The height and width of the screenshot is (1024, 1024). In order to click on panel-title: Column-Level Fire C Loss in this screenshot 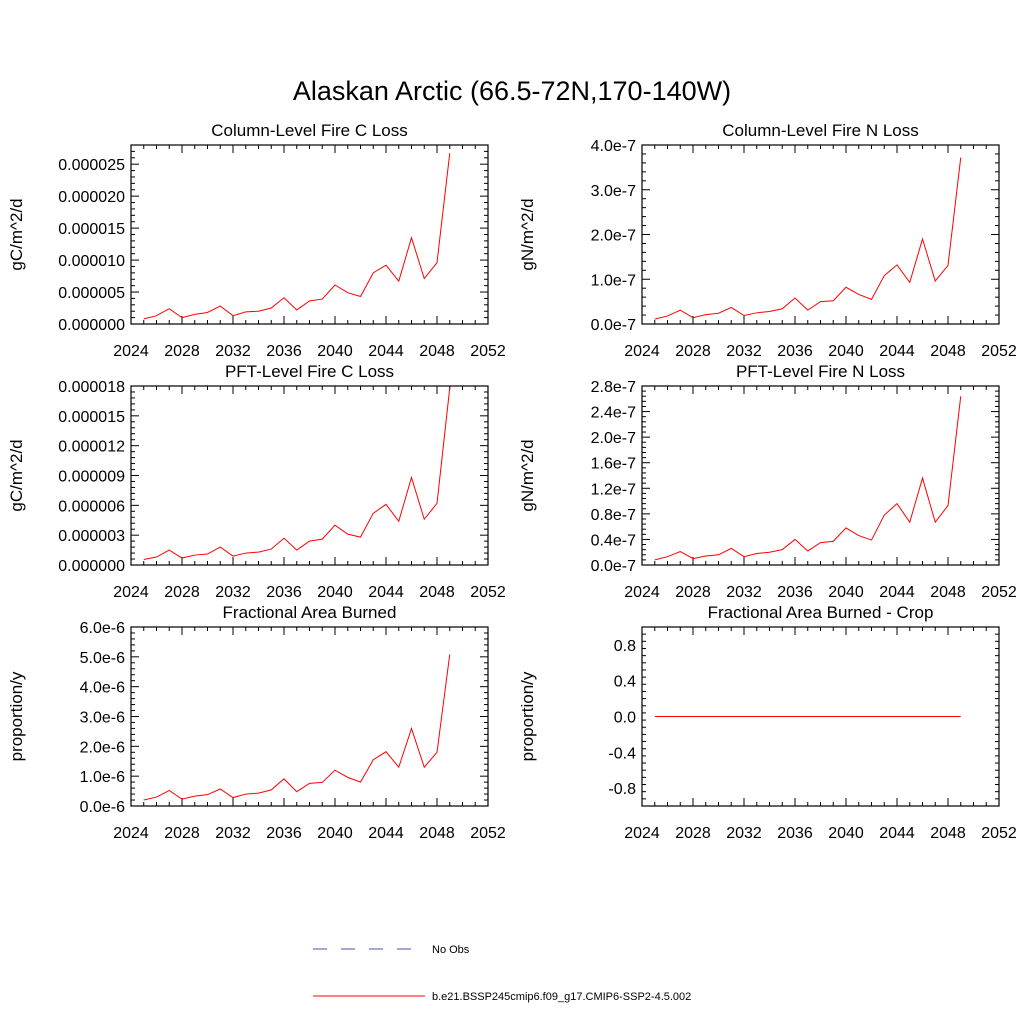, I will do `click(309, 130)`.